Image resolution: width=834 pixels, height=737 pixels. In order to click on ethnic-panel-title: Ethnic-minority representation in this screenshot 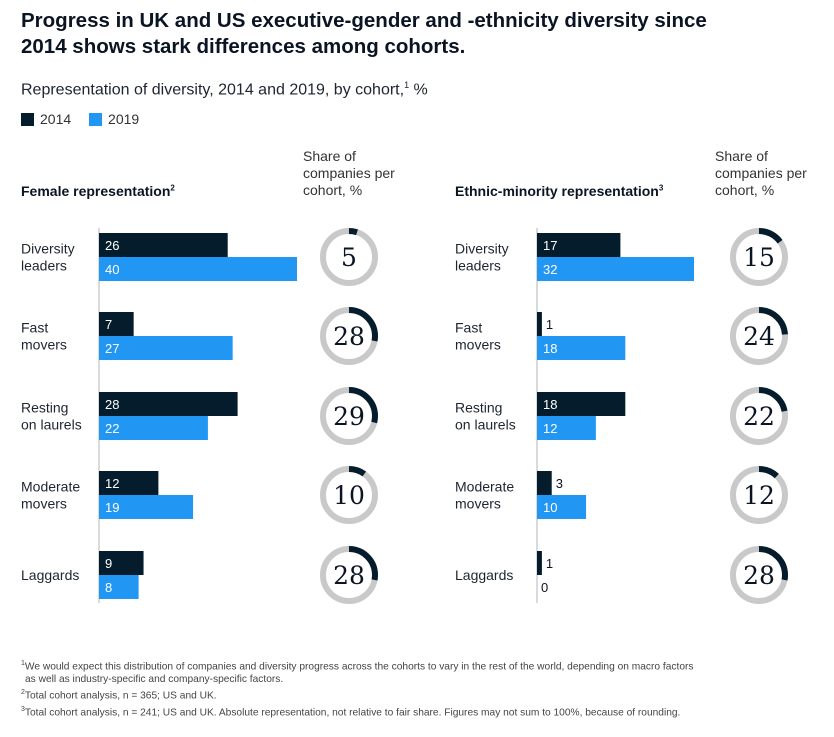, I will do `click(557, 191)`.